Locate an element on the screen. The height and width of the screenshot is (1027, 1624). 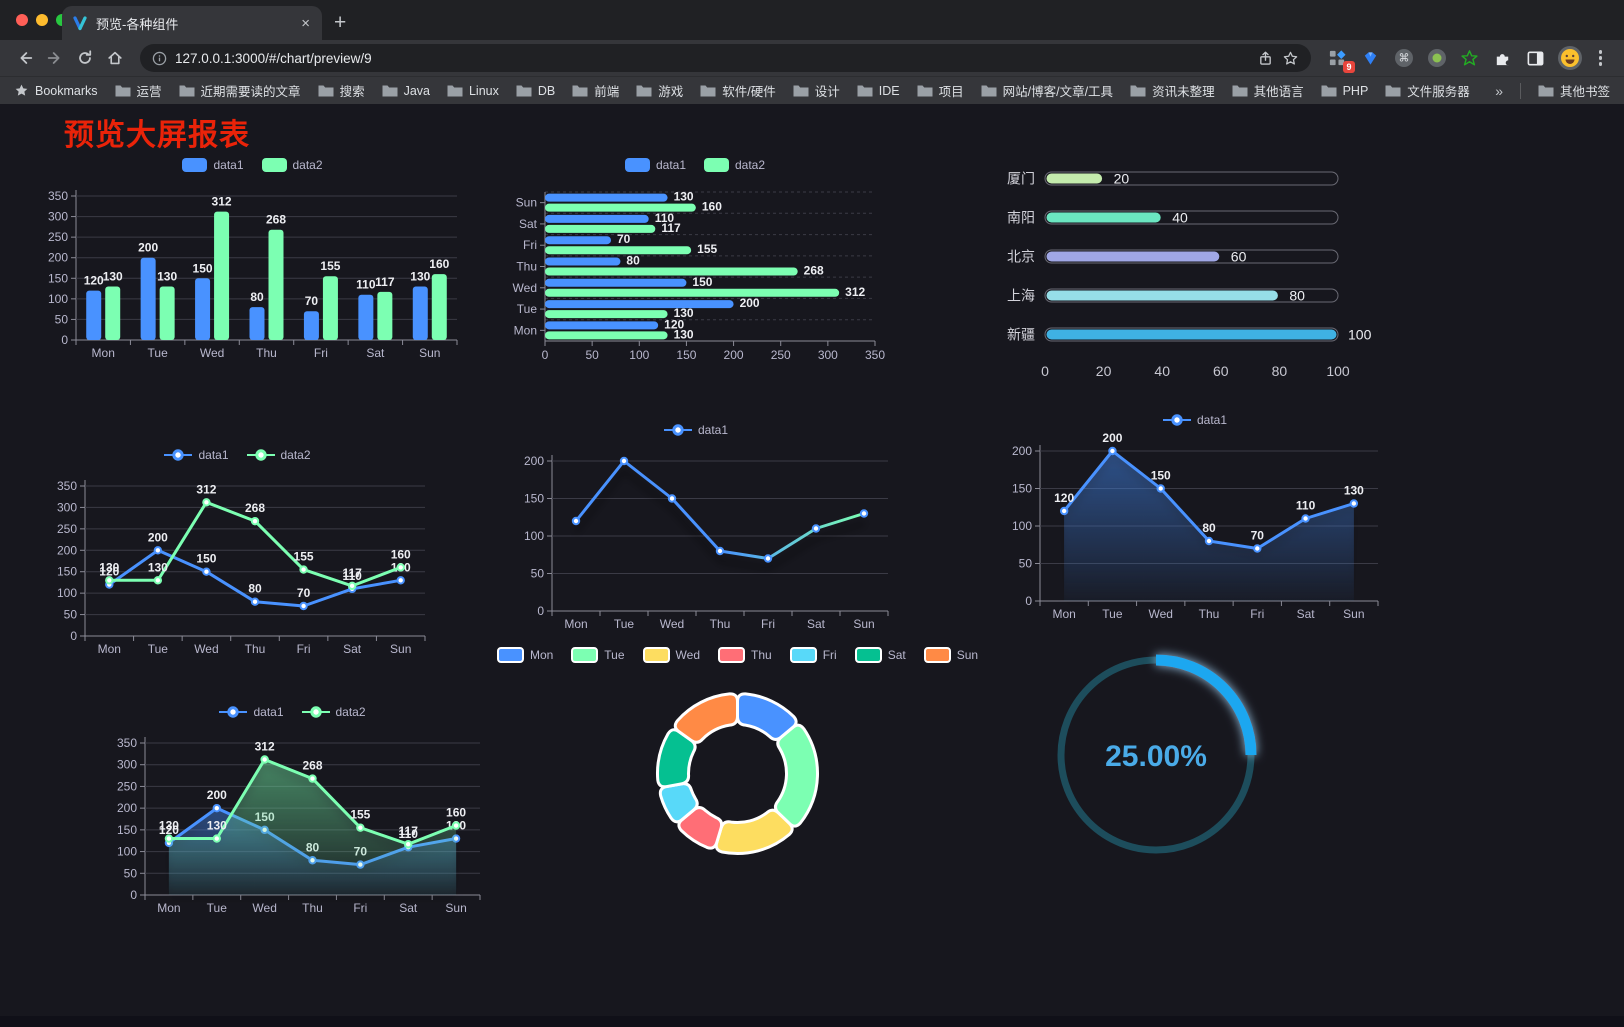
bookmark-star-icon is located at coordinates (1290, 58).